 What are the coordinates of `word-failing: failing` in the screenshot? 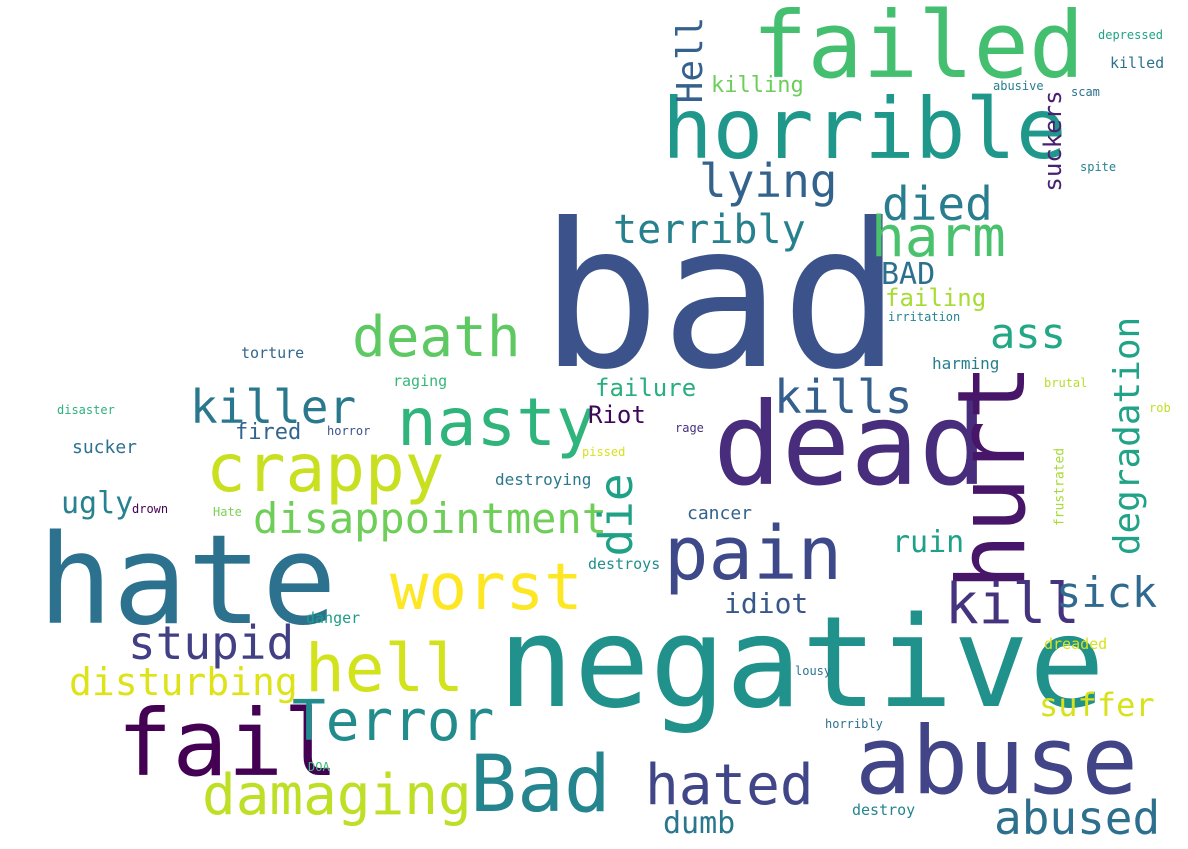 It's located at (936, 298).